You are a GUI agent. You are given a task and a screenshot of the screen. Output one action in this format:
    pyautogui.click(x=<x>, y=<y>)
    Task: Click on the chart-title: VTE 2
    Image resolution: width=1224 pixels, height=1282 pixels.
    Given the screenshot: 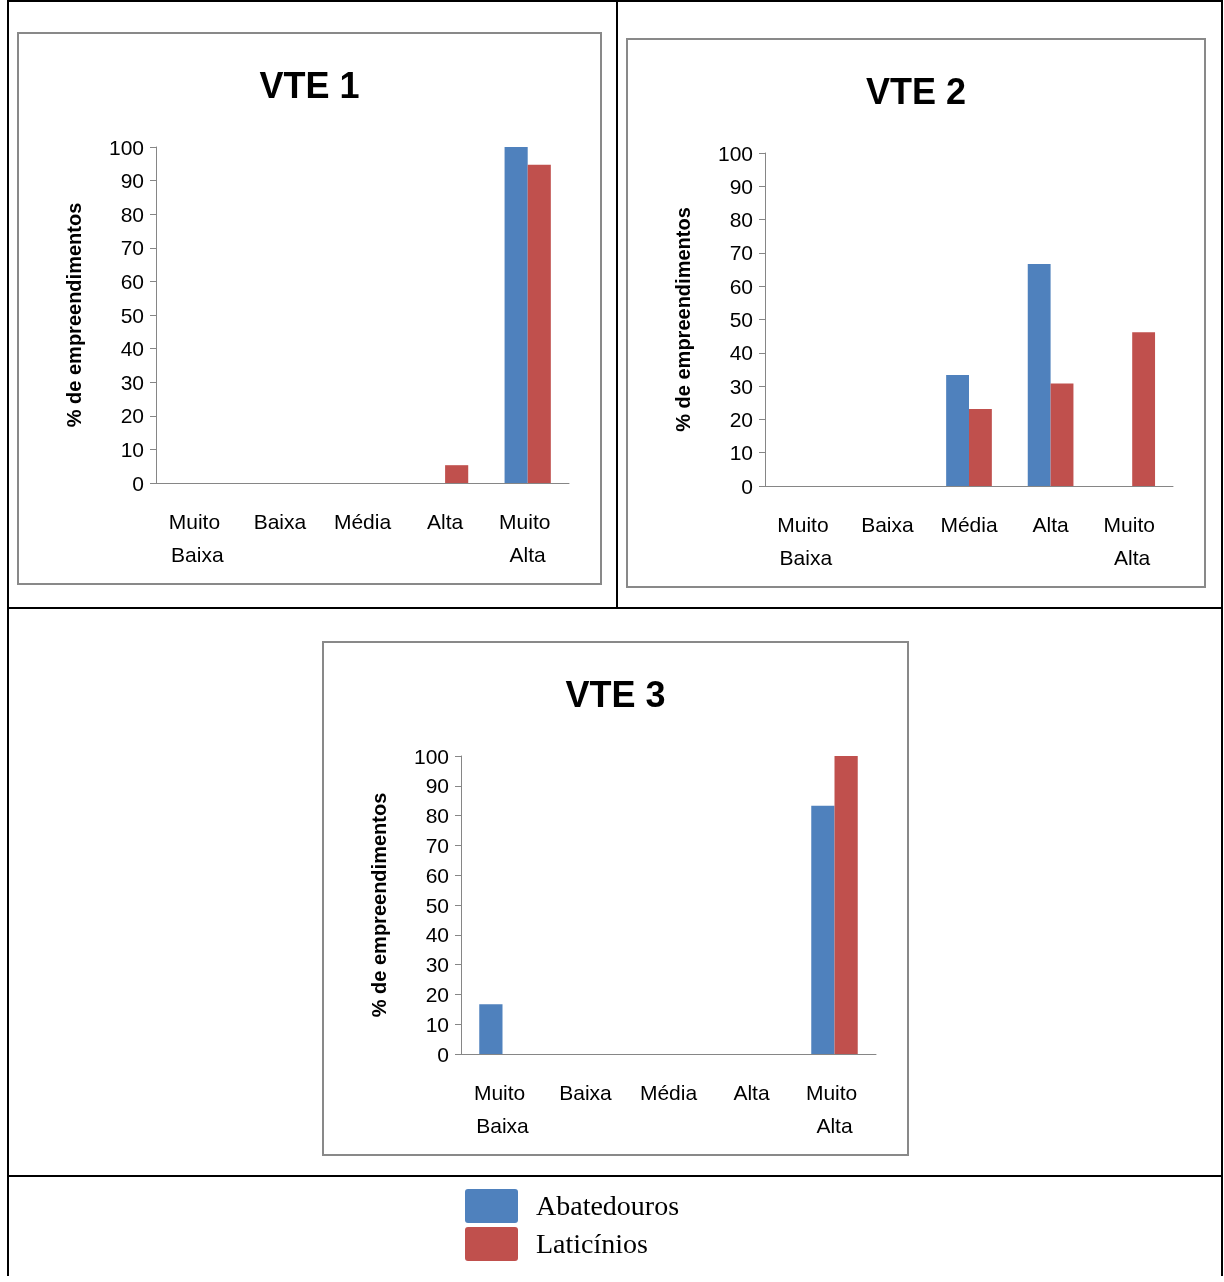 What is the action you would take?
    pyautogui.click(x=916, y=91)
    